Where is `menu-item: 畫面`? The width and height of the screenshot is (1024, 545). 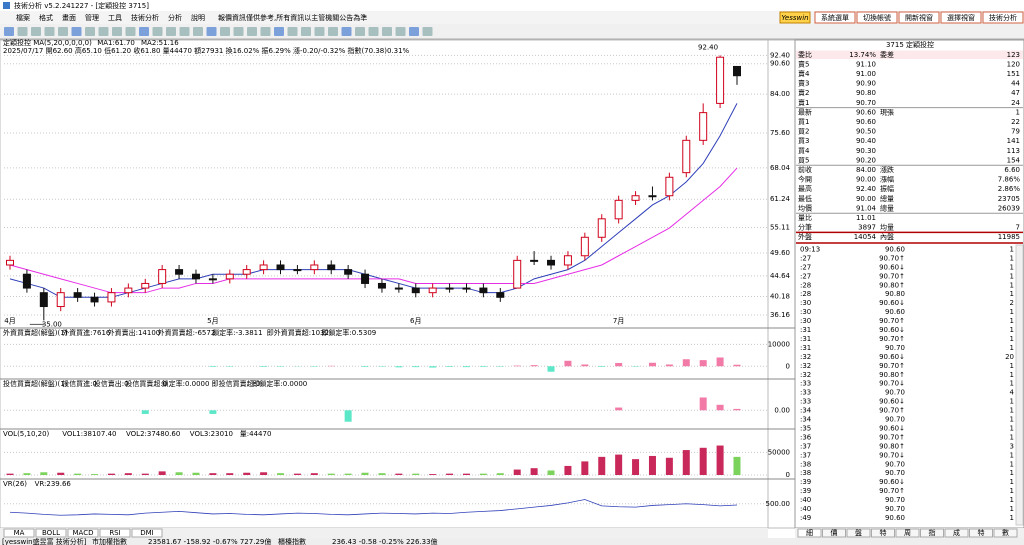 menu-item: 畫面 is located at coordinates (69, 17).